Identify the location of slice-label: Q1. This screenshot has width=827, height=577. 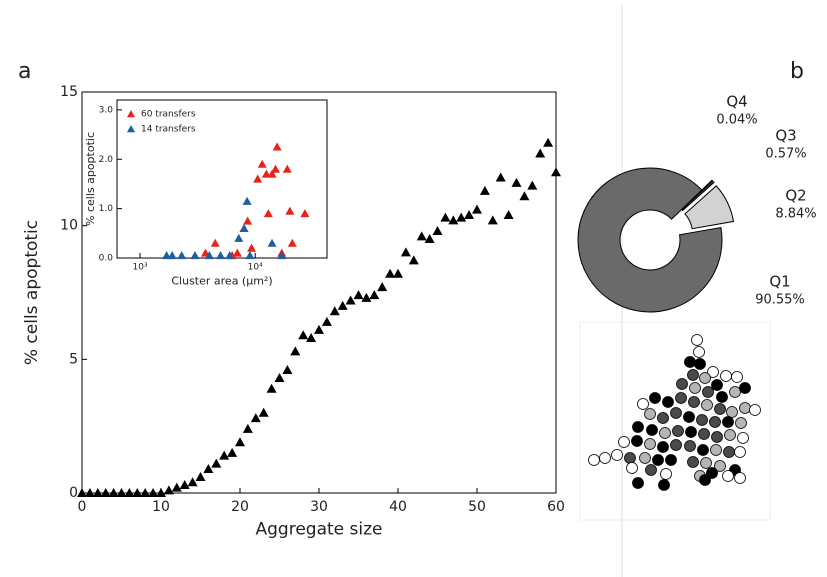
(779, 282).